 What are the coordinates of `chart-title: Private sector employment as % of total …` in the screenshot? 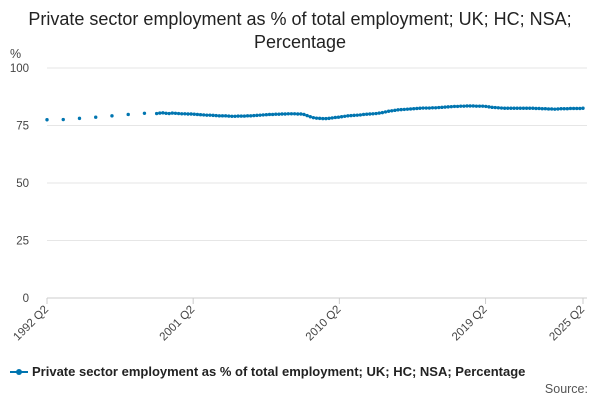 It's located at (300, 30).